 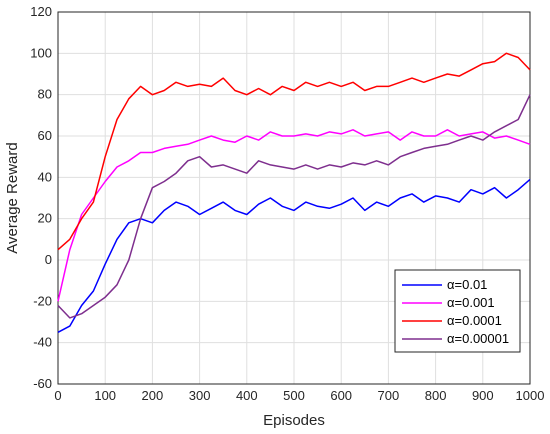 I want to click on y-tick-label: 80, so click(x=45, y=94).